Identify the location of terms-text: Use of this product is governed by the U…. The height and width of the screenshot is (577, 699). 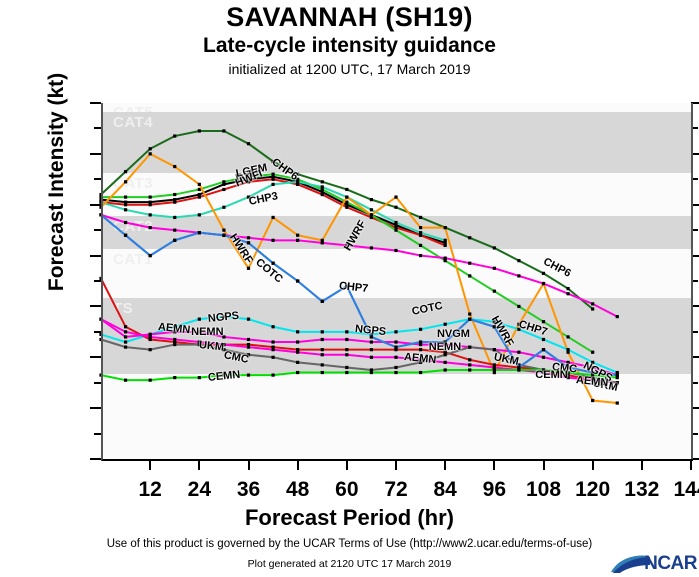
(349, 544).